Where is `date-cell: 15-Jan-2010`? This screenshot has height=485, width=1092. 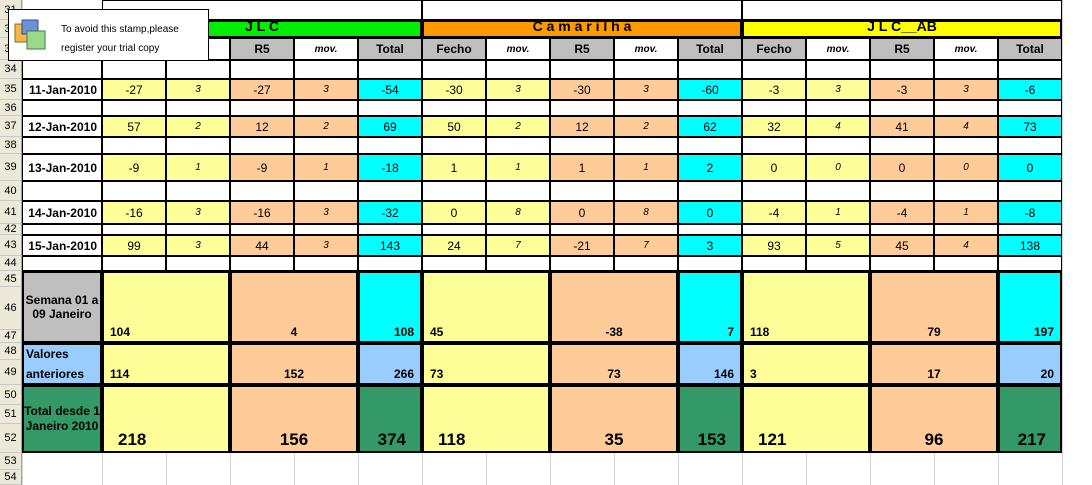 date-cell: 15-Jan-2010 is located at coordinates (62, 245).